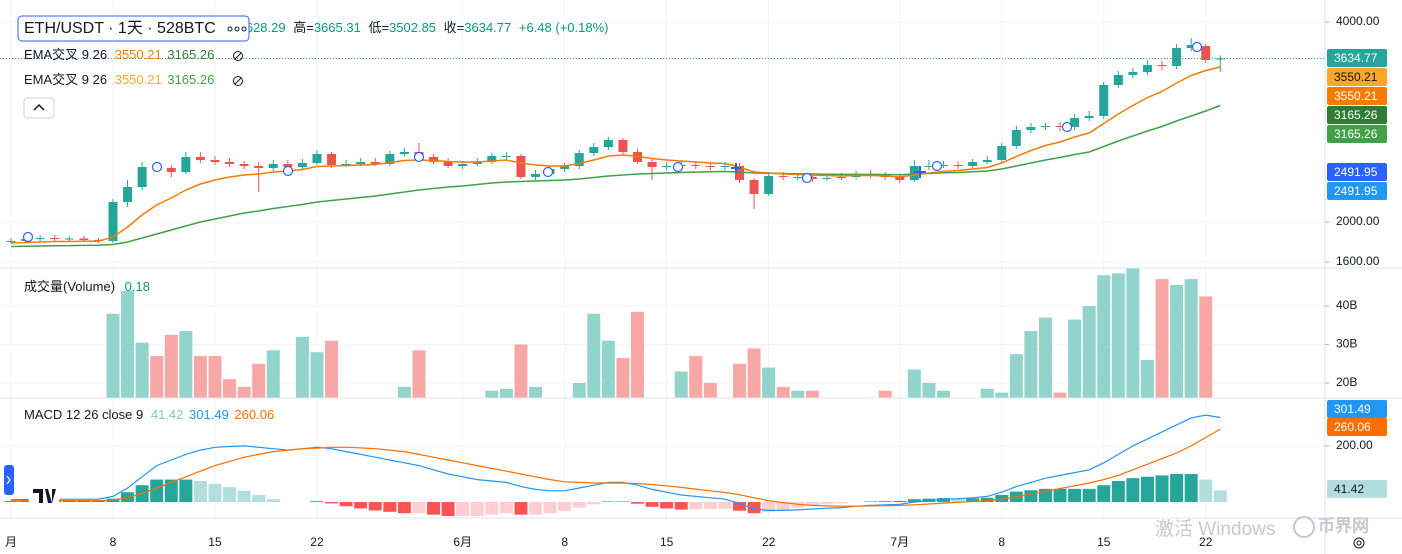  I want to click on ema-value: 3165.26, so click(190, 54).